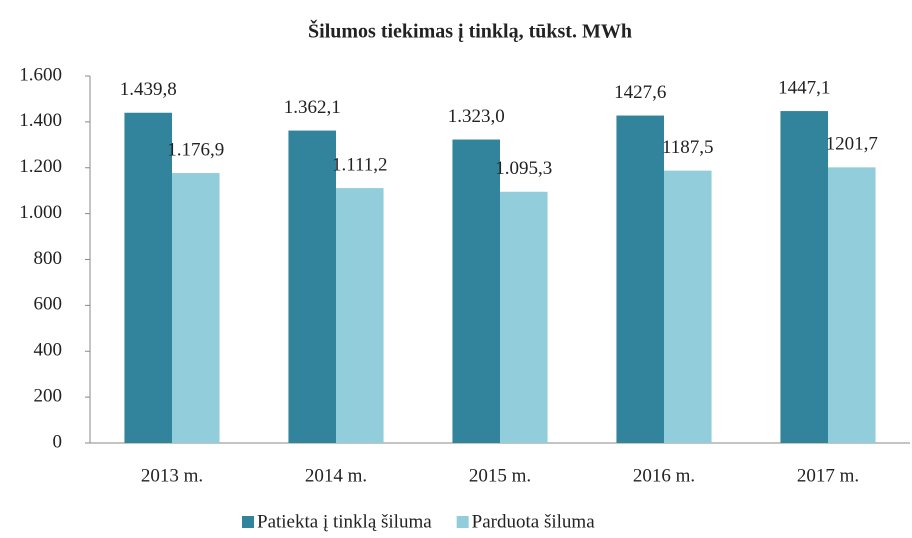  I want to click on value-label: 1.362,1, so click(312, 107).